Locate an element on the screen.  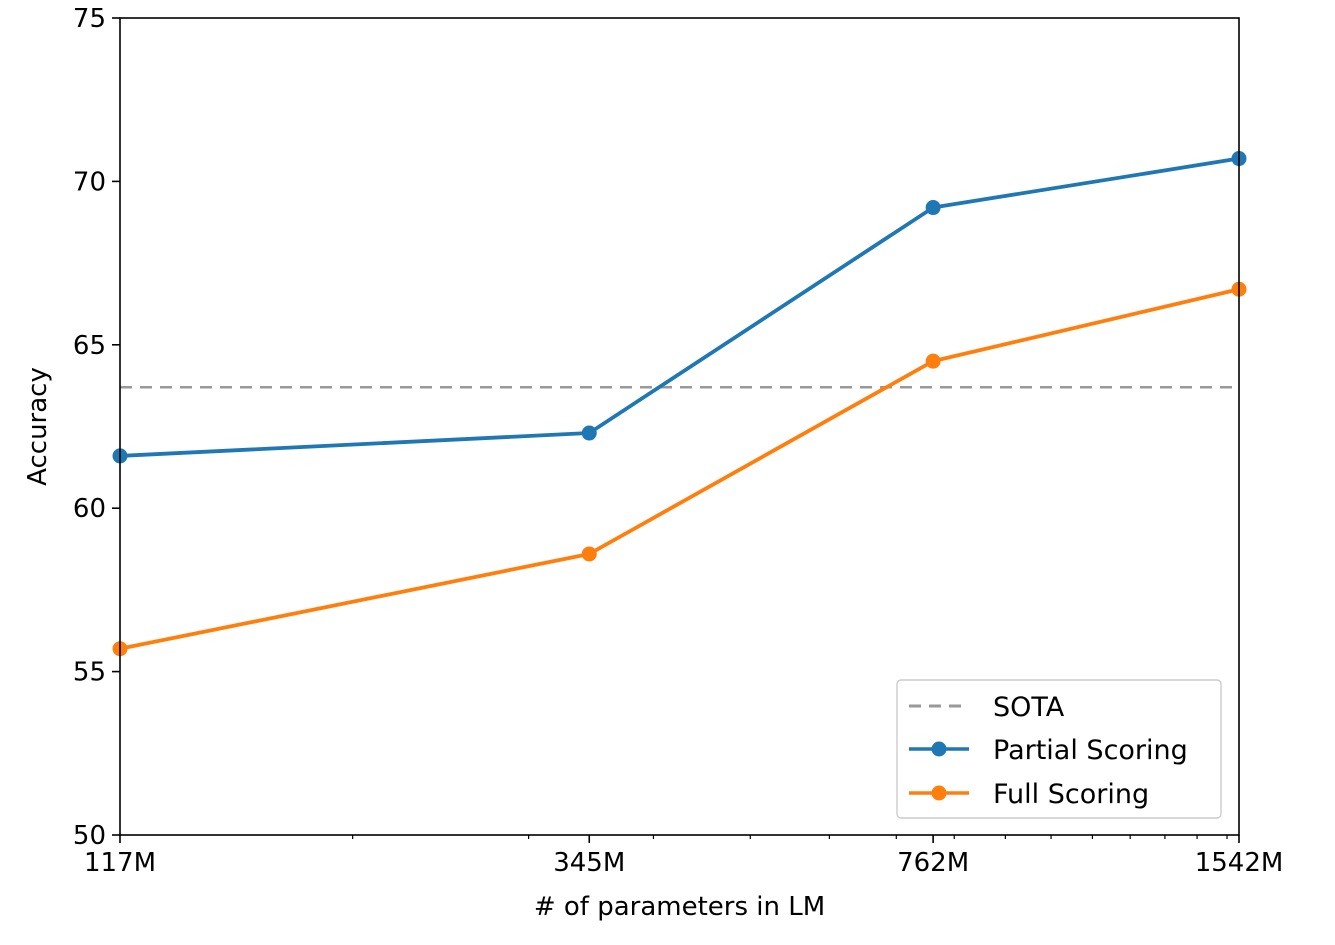
legend-partial-scoring-marker is located at coordinates (939, 749).